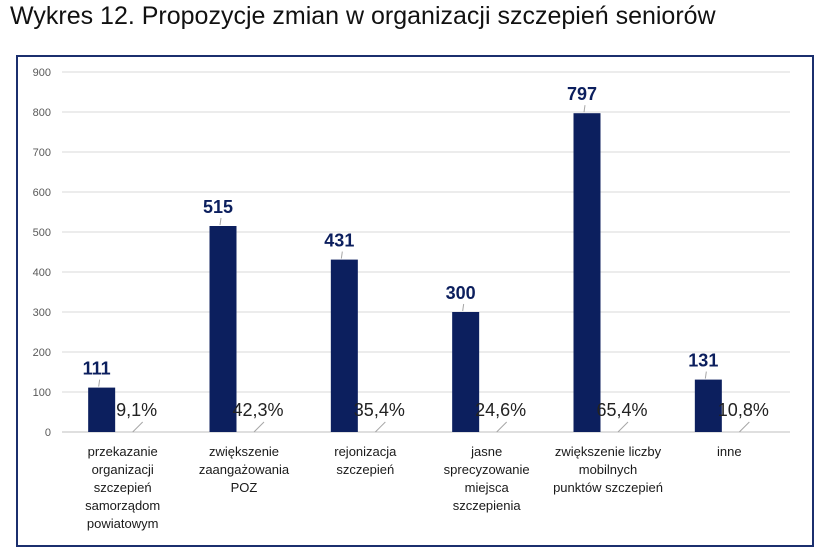 Image resolution: width=830 pixels, height=557 pixels. I want to click on category-label-line: POZ, so click(244, 487).